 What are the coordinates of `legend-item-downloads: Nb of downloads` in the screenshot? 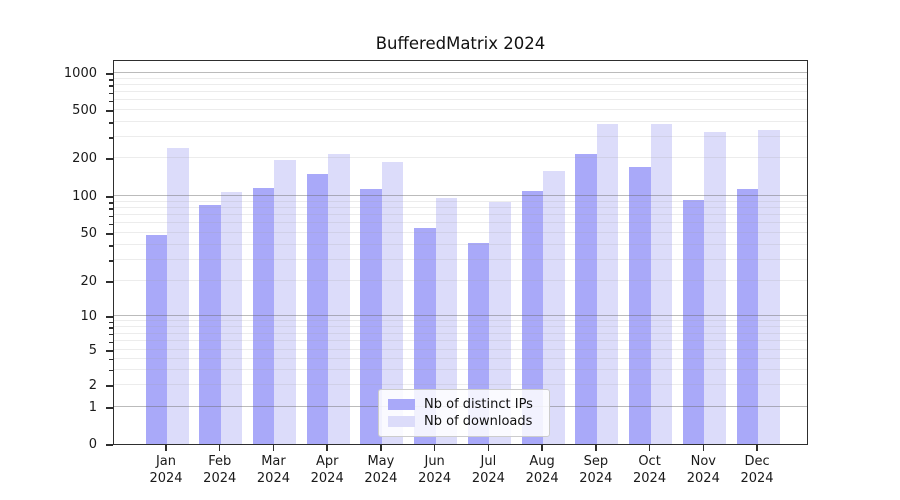 It's located at (464, 421).